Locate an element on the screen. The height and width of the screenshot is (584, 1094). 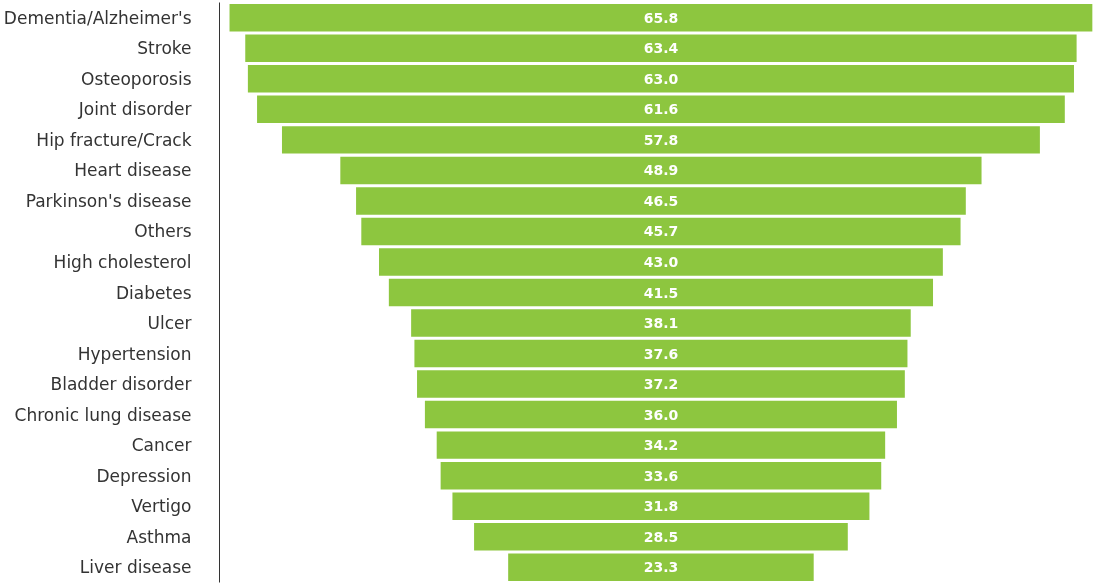
data-label: 37.2 is located at coordinates (661, 384).